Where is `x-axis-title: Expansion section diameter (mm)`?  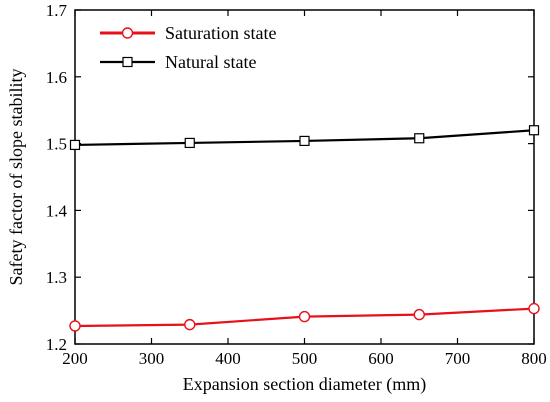 x-axis-title: Expansion section diameter (mm) is located at coordinates (304, 384).